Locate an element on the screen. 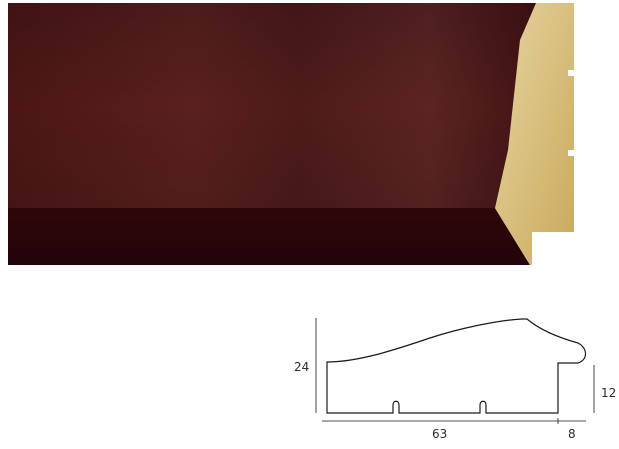 The image size is (619, 449). profile-drawing is located at coordinates (455, 371).